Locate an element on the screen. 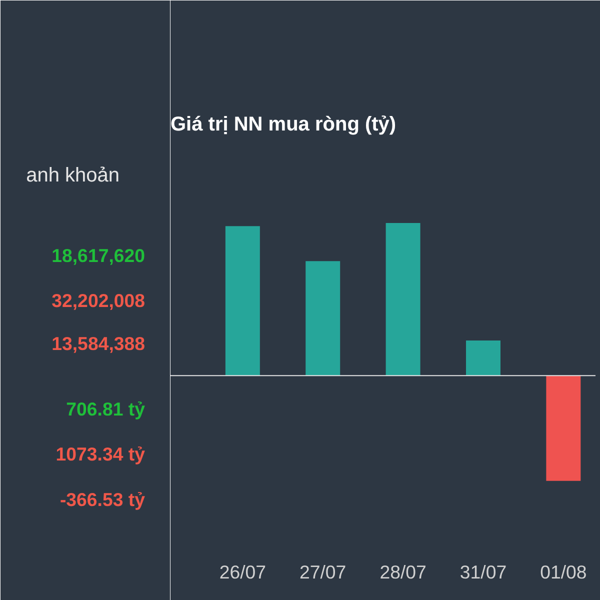 Image resolution: width=600 pixels, height=600 pixels. text: 18,617,620 is located at coordinates (99, 255).